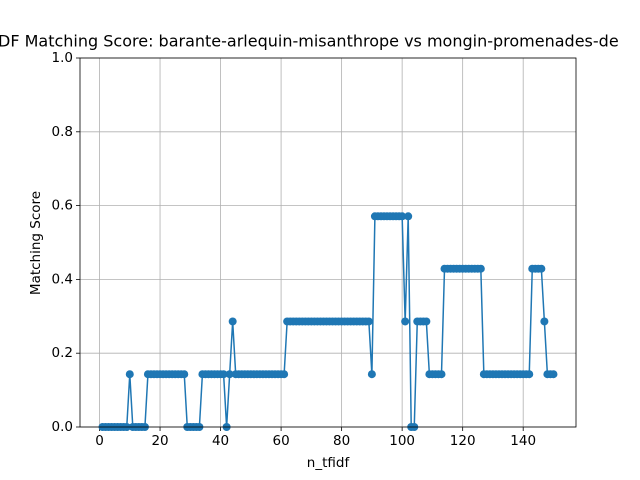 The height and width of the screenshot is (480, 640). Describe the element at coordinates (36, 243) in the screenshot. I see `y-axis-label: Matching Score` at that location.